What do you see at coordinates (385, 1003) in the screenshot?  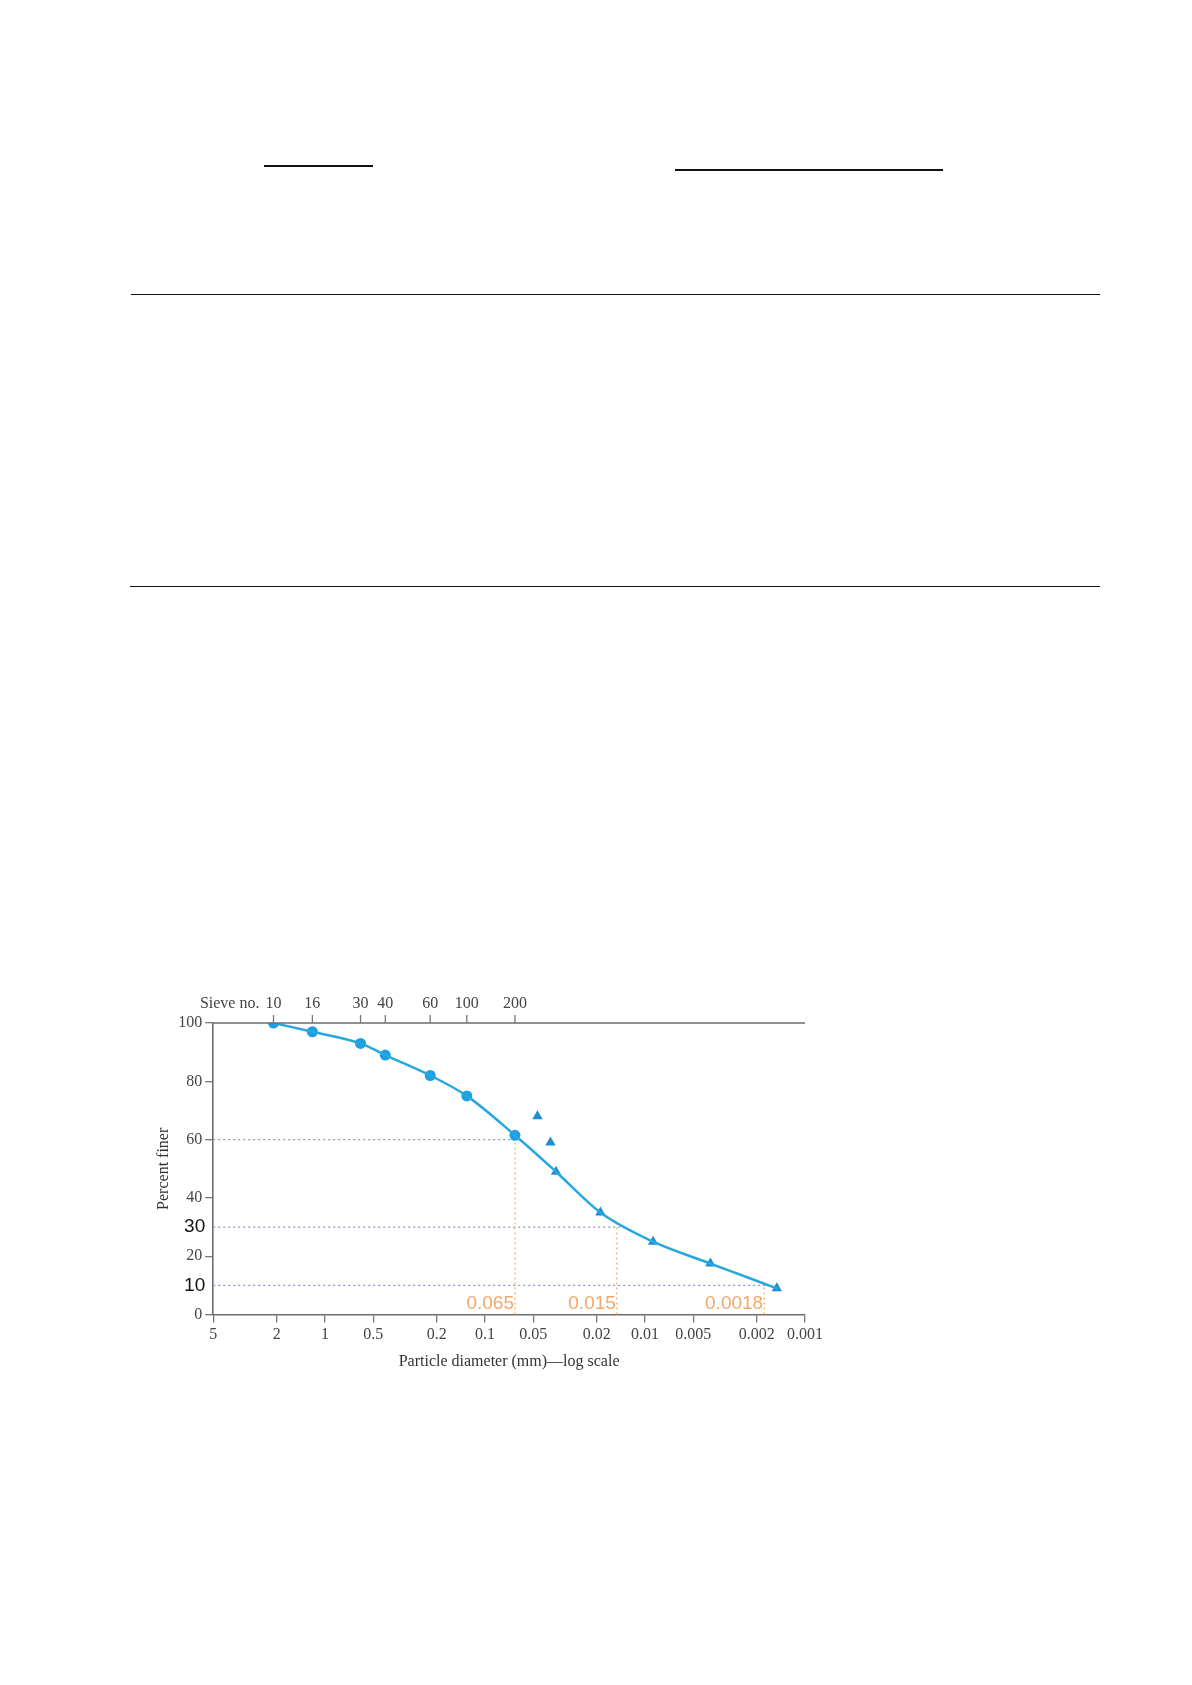 I see `annotation: 40` at bounding box center [385, 1003].